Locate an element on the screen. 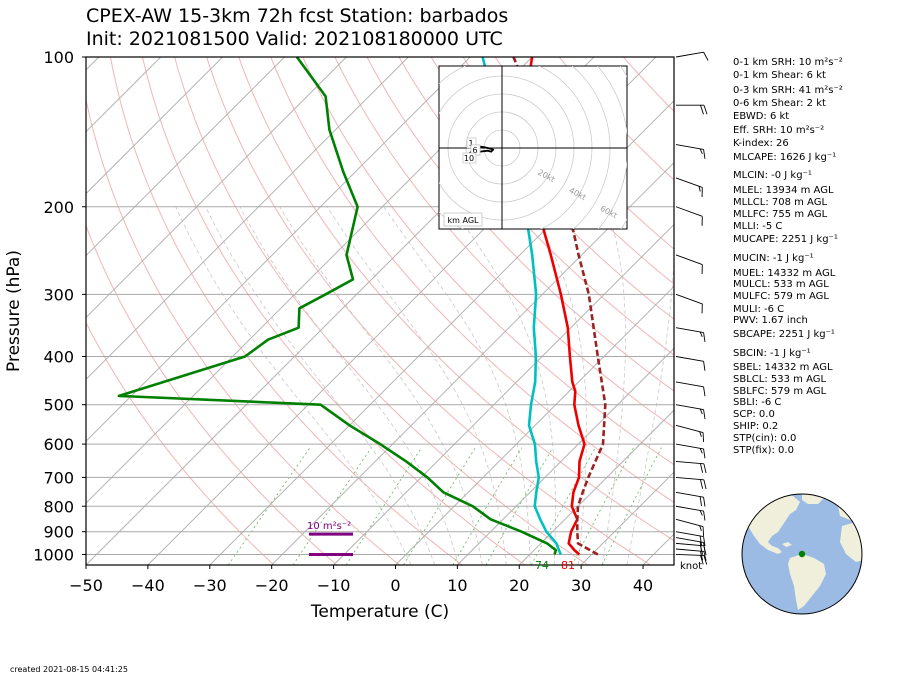 This screenshot has height=675, width=906. y-tick-label: 400 is located at coordinates (58, 357).